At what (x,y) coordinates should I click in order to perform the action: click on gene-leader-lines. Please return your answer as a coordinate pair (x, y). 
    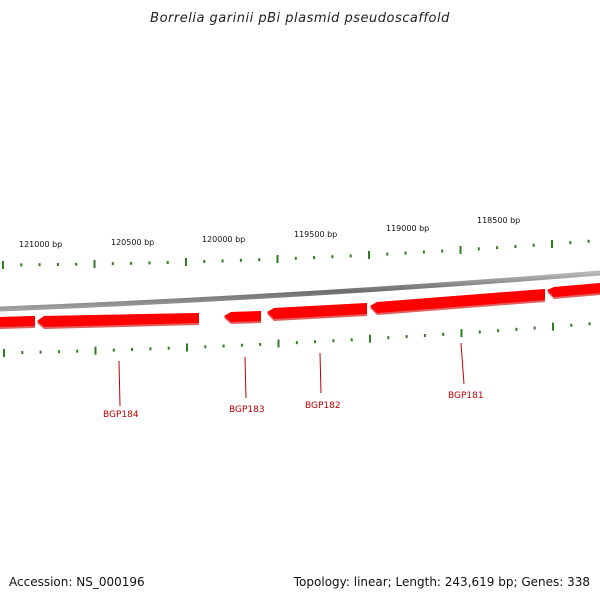
    Looking at the image, I should click on (291, 374).